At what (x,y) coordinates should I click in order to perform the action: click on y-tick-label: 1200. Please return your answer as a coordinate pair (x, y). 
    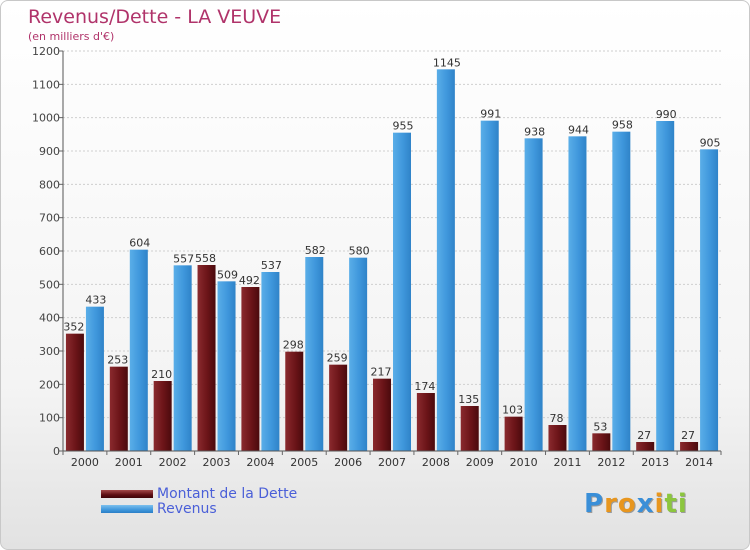
    Looking at the image, I should click on (46, 51).